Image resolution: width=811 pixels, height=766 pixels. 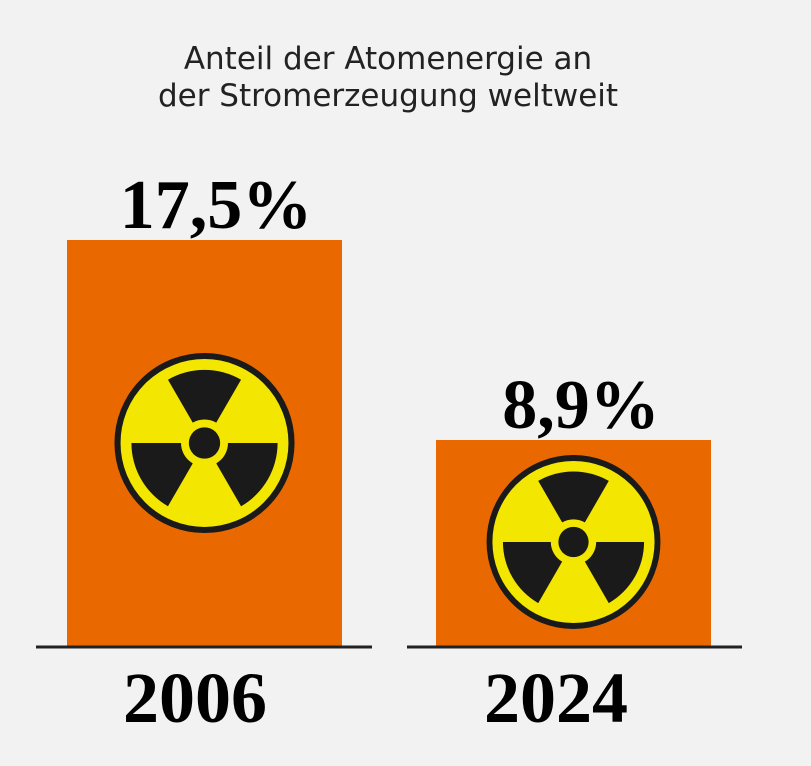 What do you see at coordinates (556, 698) in the screenshot?
I see `tick-label-2024: 2024` at bounding box center [556, 698].